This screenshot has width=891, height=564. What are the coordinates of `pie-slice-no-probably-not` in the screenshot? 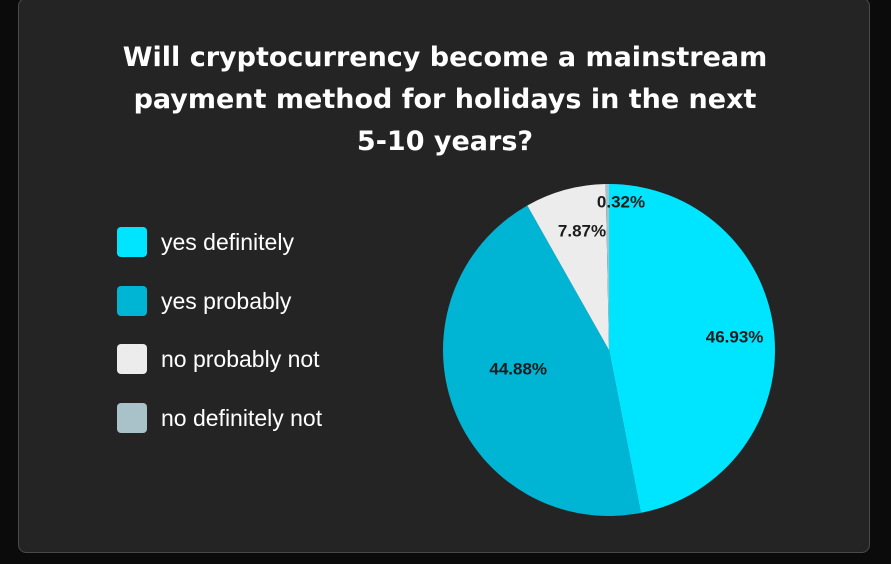 It's located at (568, 267).